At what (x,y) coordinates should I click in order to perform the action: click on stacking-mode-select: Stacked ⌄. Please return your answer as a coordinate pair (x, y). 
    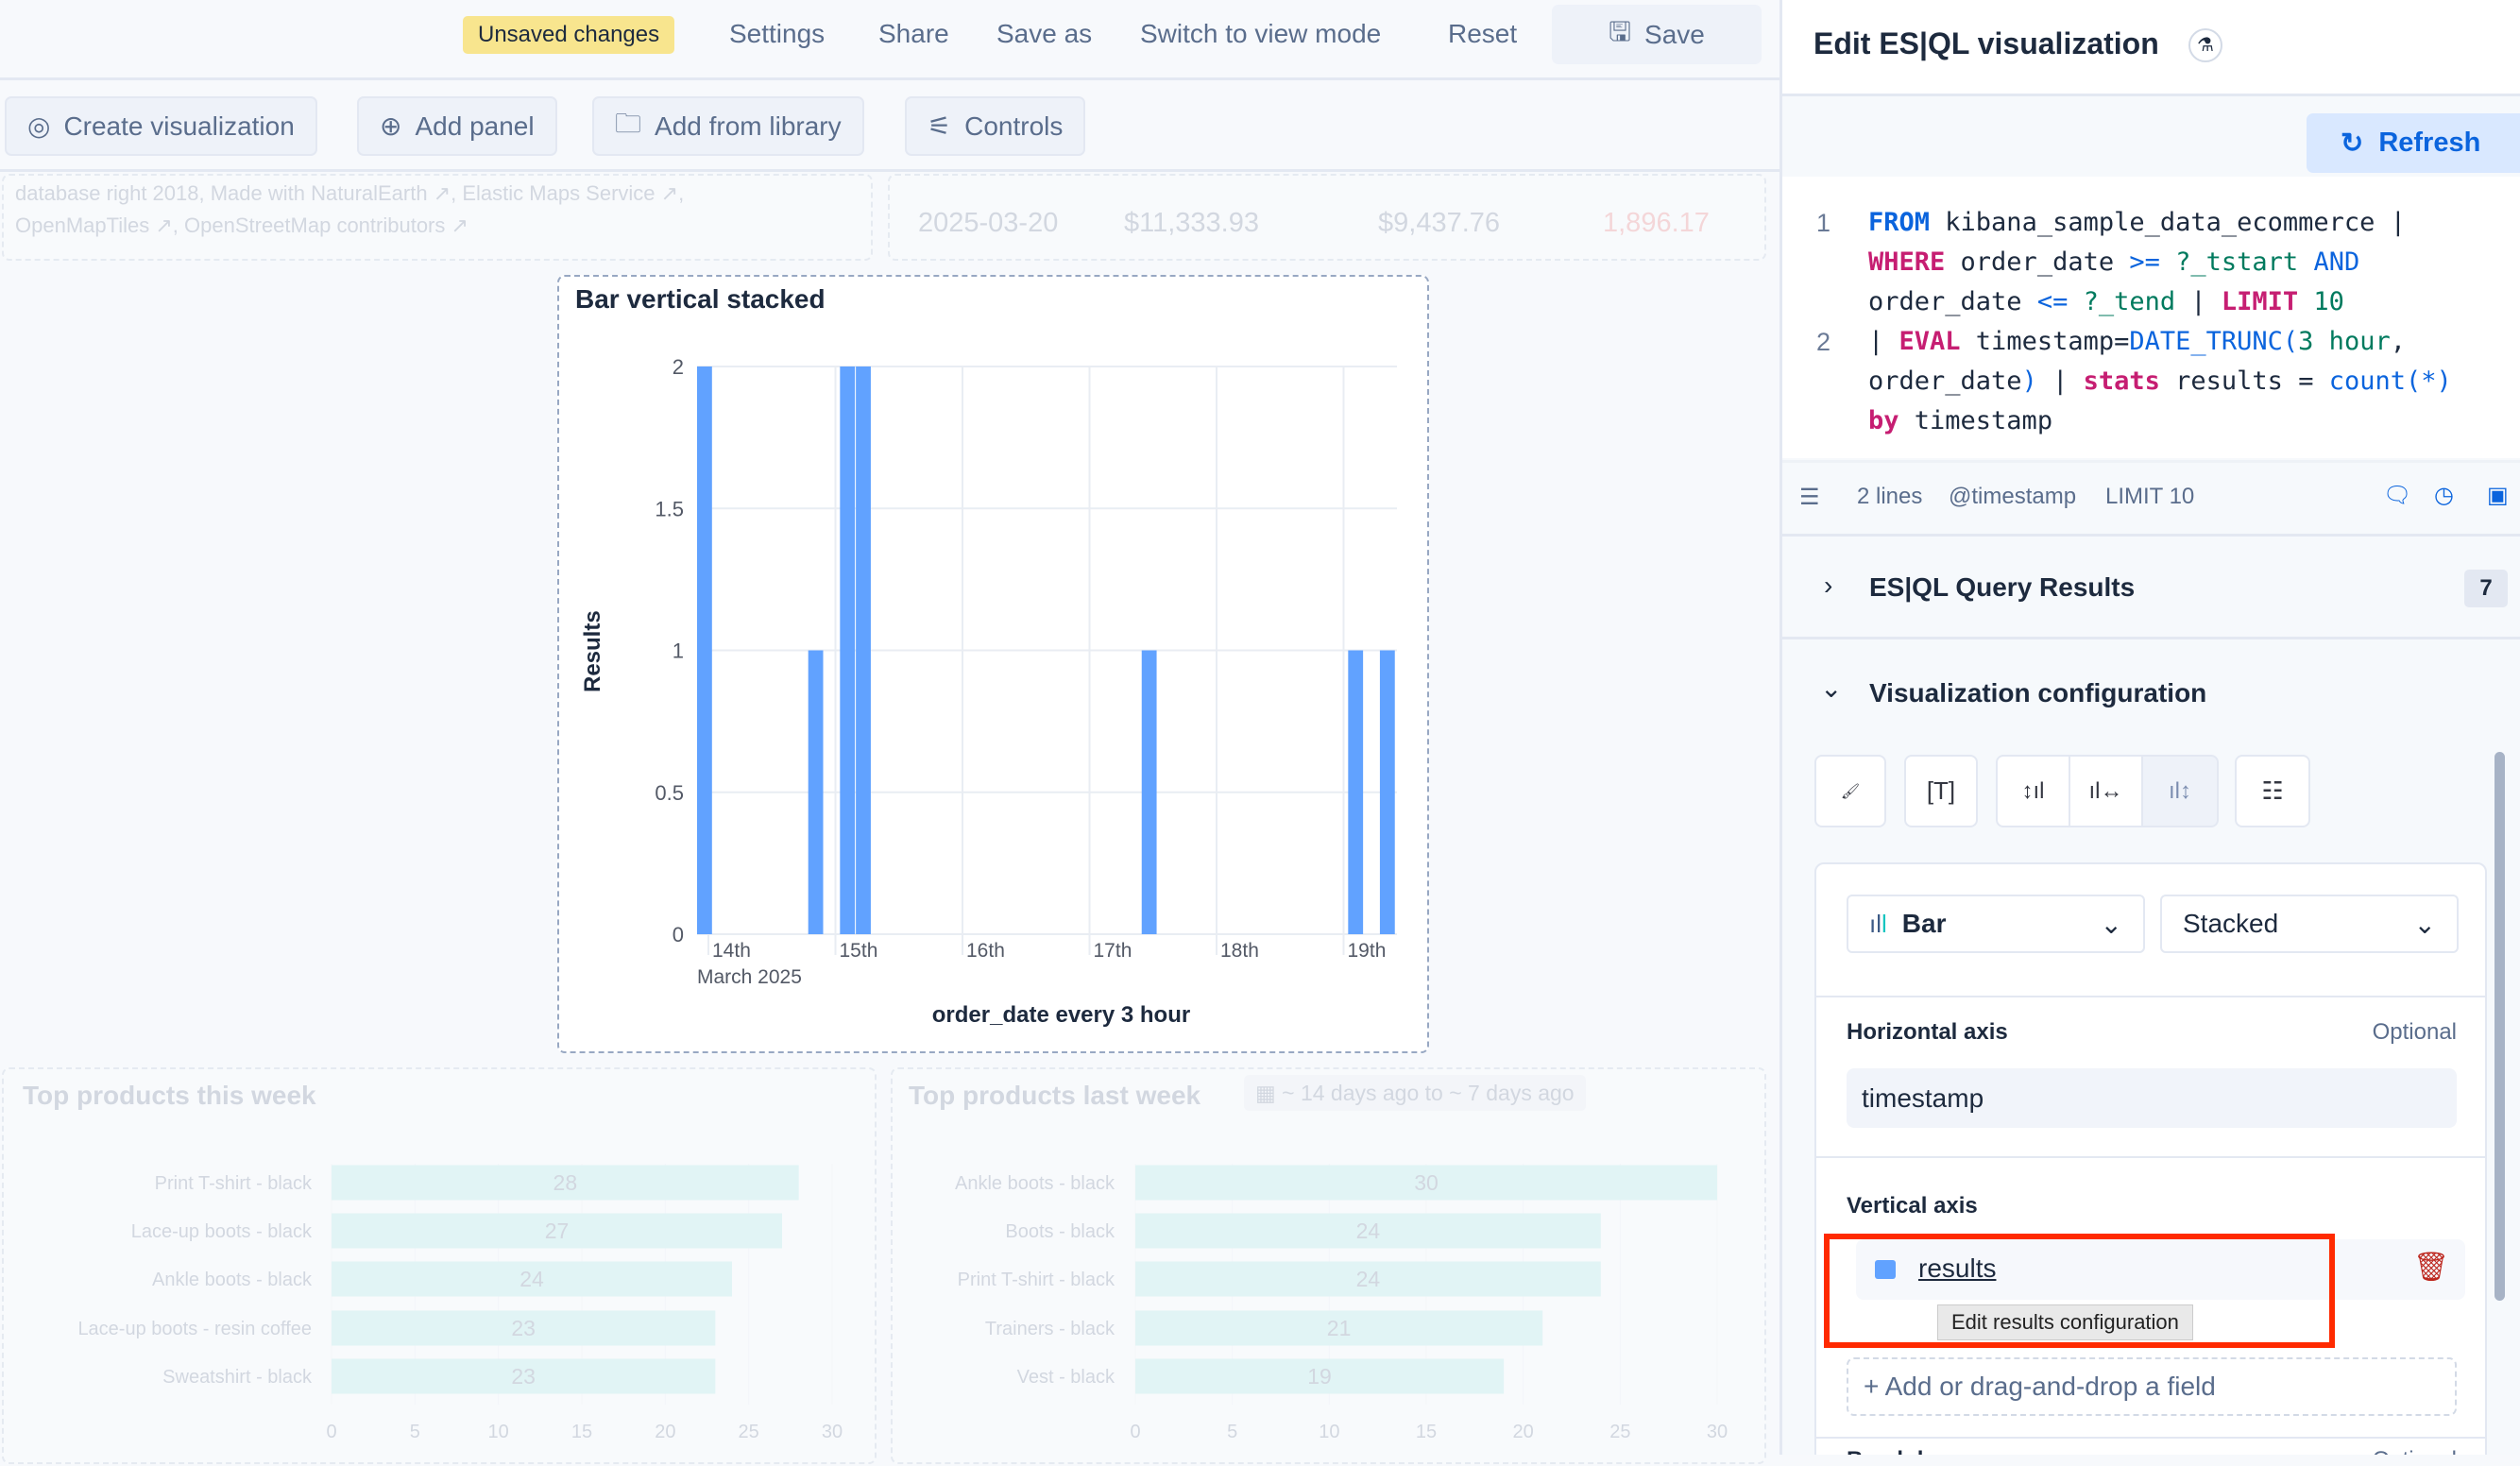
    Looking at the image, I should click on (2309, 924).